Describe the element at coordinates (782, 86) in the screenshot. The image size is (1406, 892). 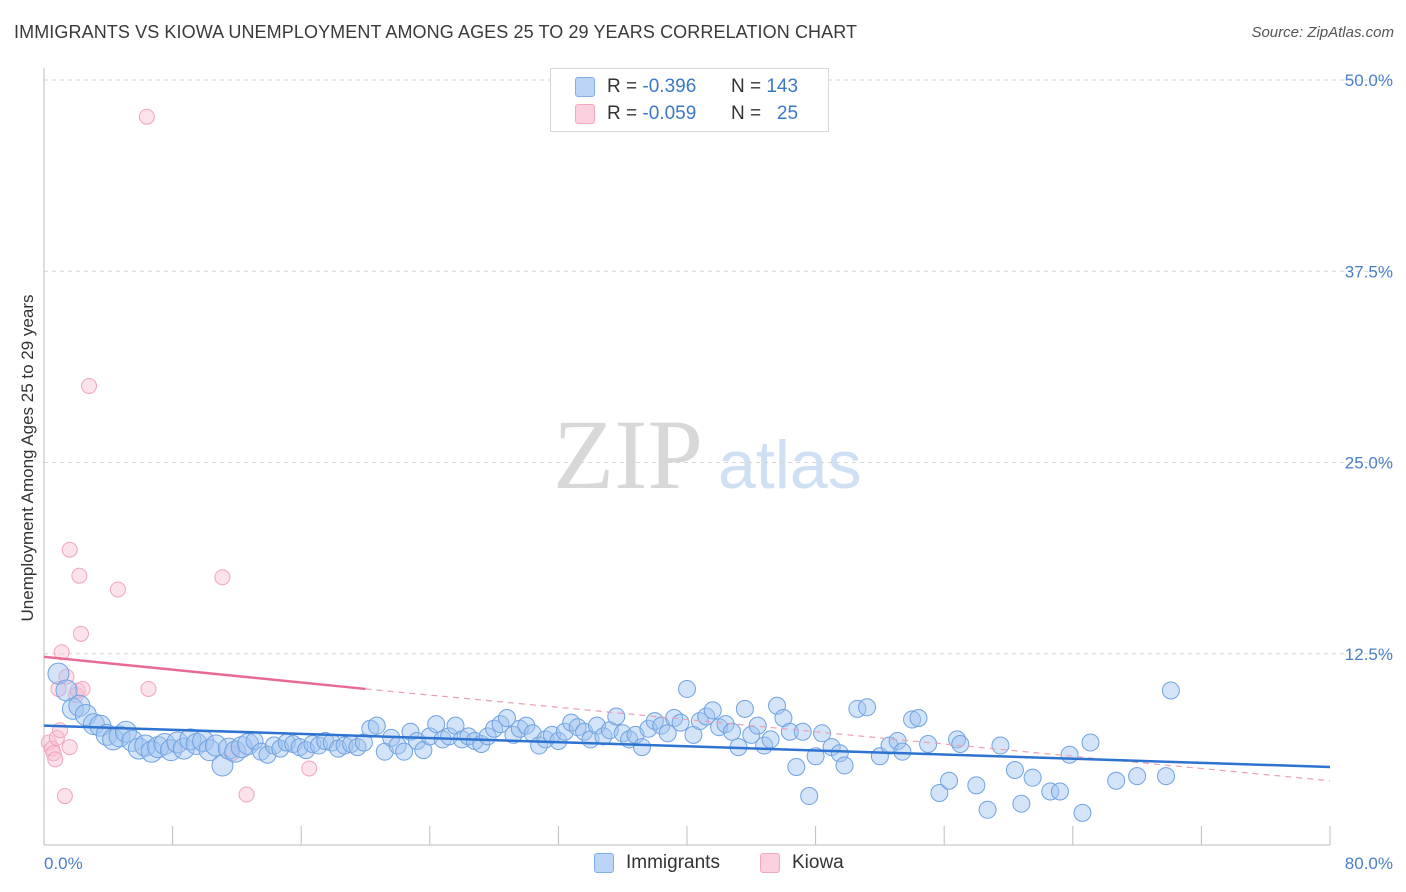
I see `n-value: 143` at that location.